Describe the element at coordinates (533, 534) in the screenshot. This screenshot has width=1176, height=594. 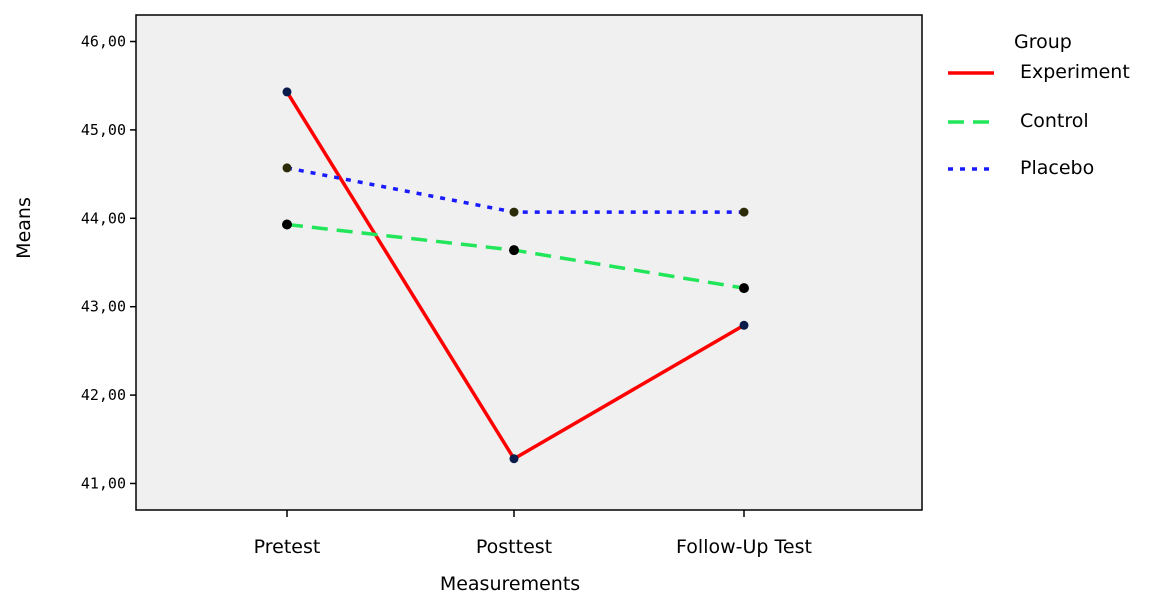
I see `x-axis: Pretest Posttest Follow-Up Test` at that location.